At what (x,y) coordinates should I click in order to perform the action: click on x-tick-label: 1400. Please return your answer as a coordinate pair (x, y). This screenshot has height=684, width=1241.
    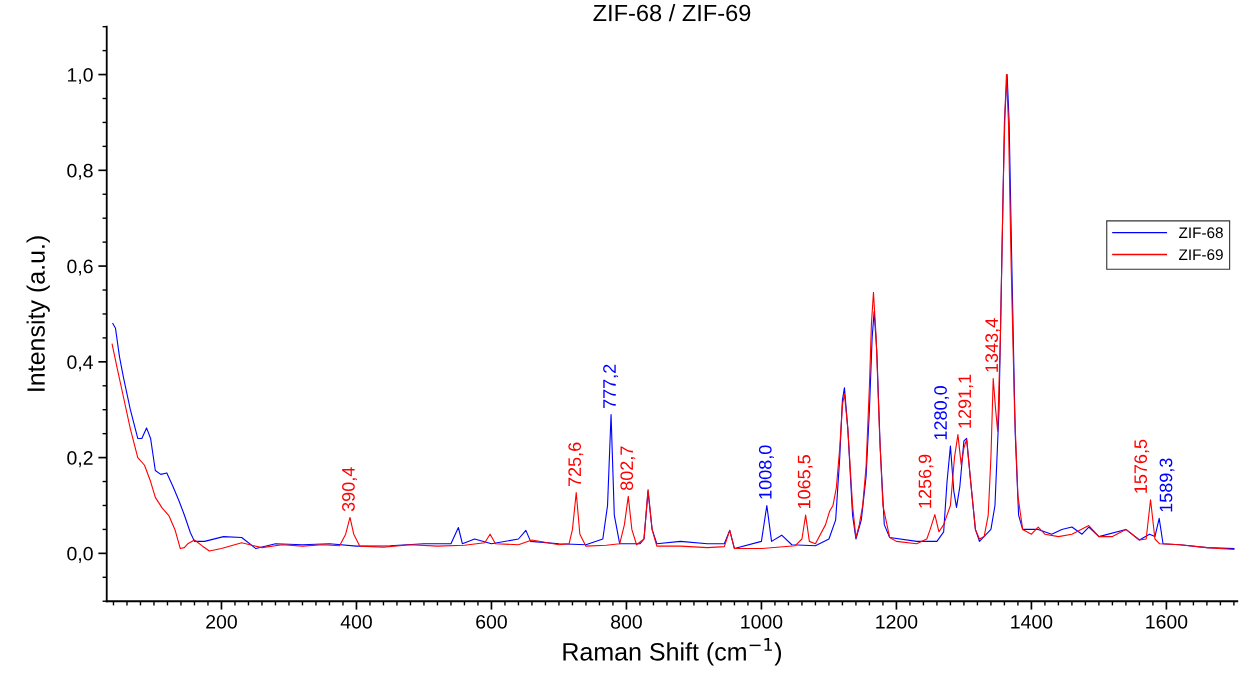
    Looking at the image, I should click on (1032, 621).